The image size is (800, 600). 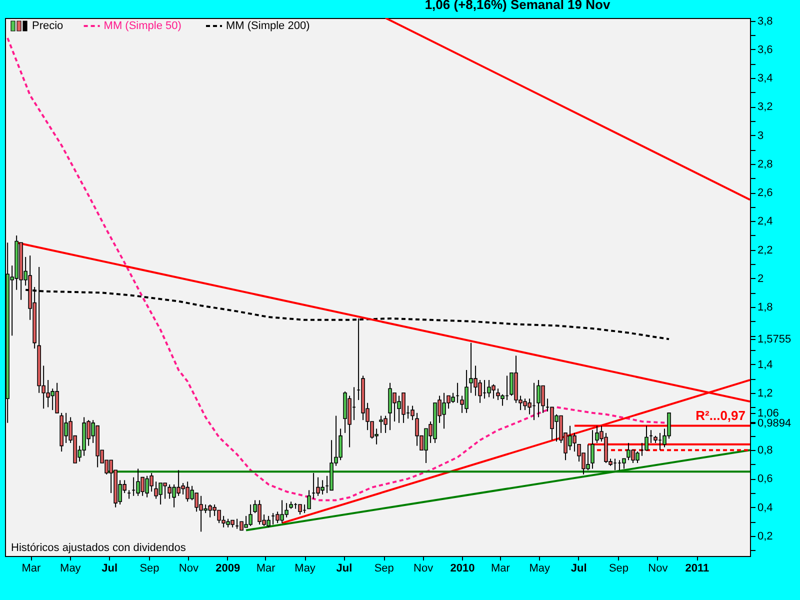 I want to click on annotation: R²...0,97, so click(x=721, y=415).